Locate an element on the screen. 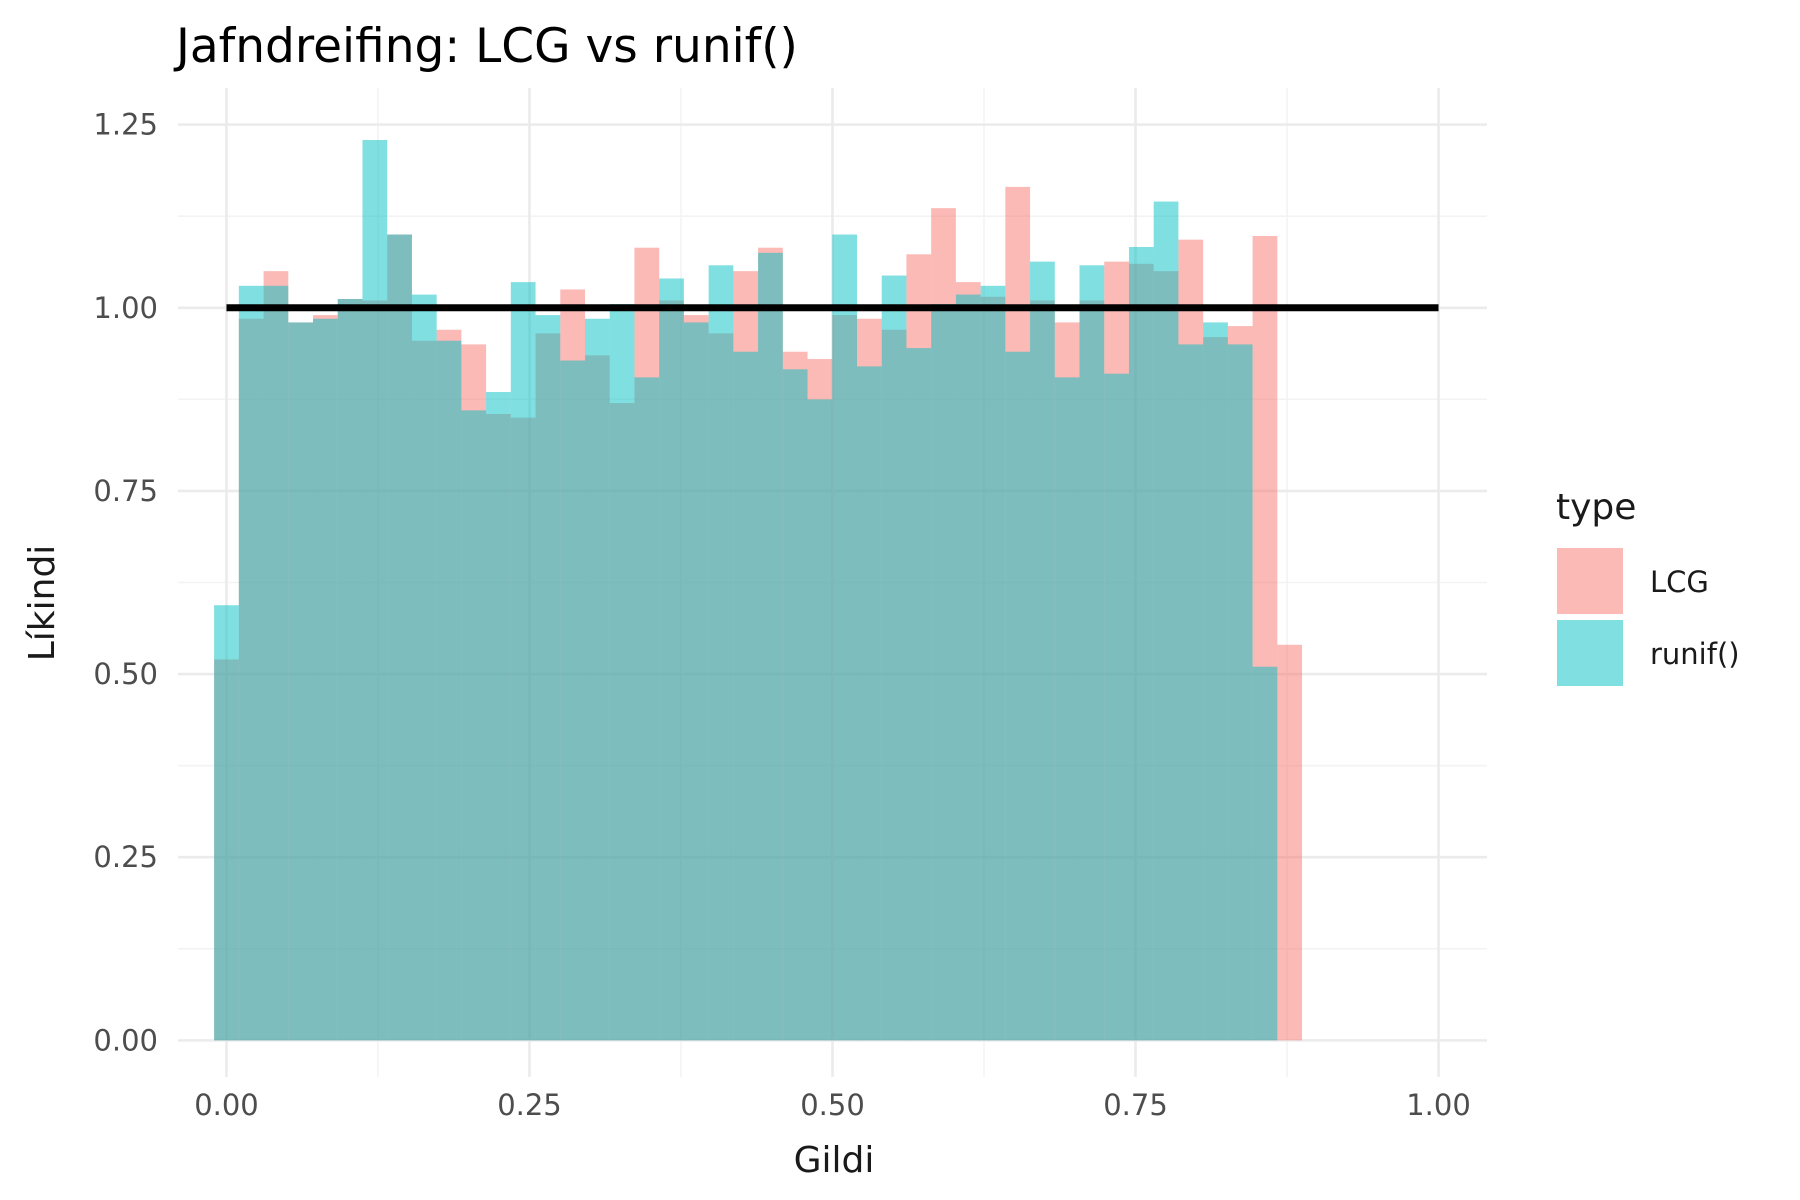 Image resolution: width=1800 pixels, height=1200 pixels. y-axis-title: Líkindi is located at coordinates (42, 603).